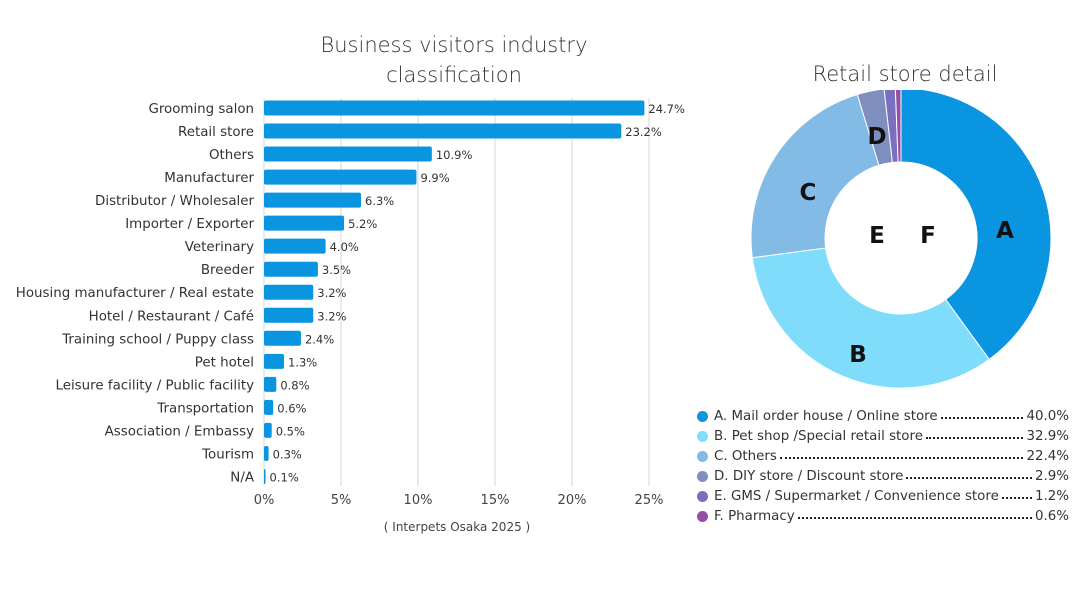 The width and height of the screenshot is (1080, 608). Describe the element at coordinates (201, 109) in the screenshot. I see `category-label: Grooming salon` at that location.